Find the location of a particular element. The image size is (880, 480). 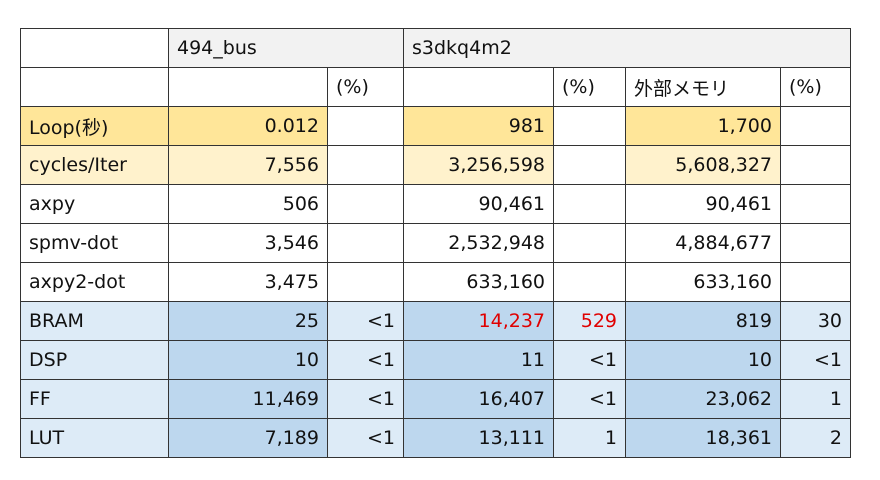

table-row: axpy2-dot 3,475 633,160 633,160 is located at coordinates (435, 282).